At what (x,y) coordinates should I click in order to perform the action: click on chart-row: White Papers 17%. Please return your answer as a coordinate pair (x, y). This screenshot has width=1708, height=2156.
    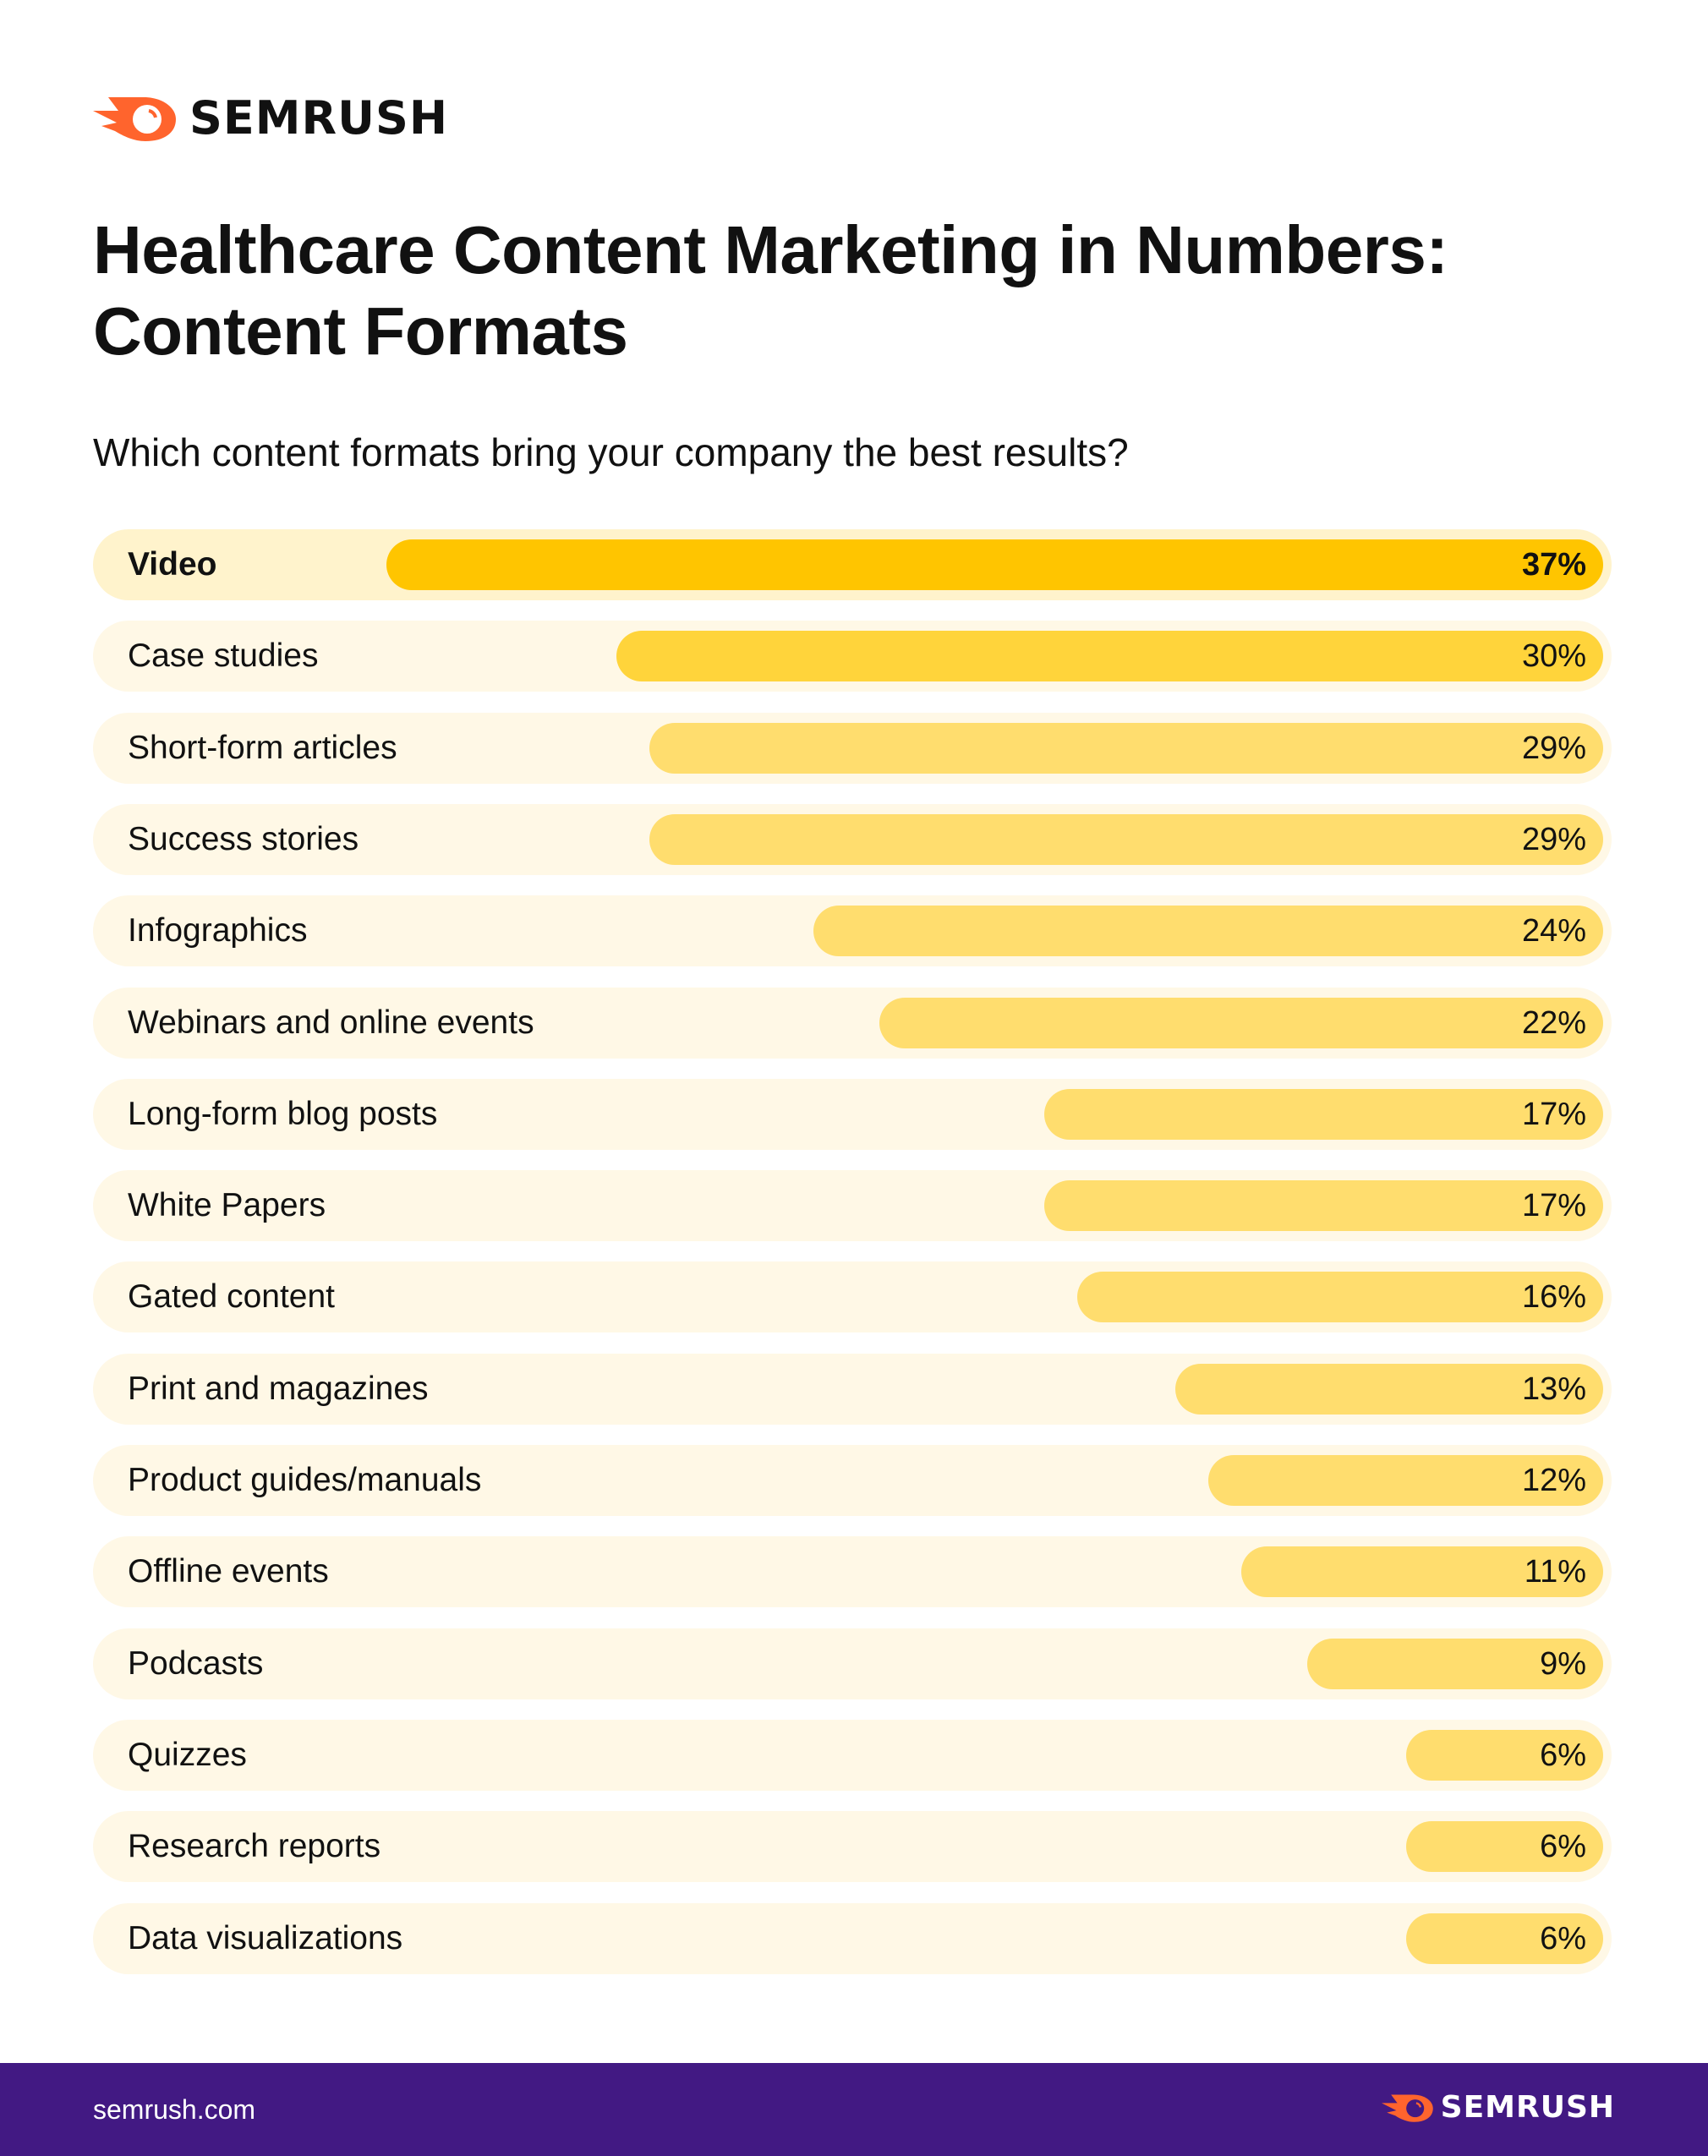
    Looking at the image, I should click on (852, 1206).